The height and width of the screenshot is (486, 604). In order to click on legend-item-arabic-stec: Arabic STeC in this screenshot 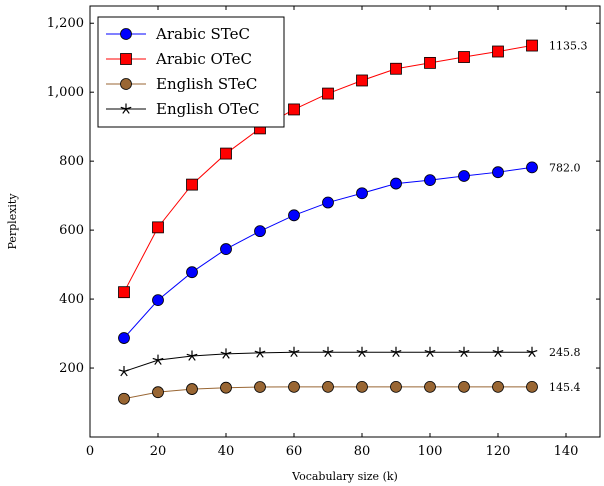, I will do `click(178, 34)`.